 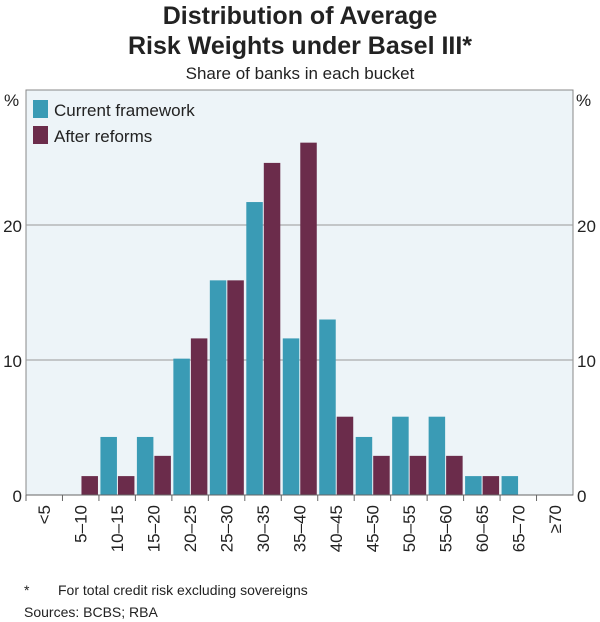 I want to click on x-tick-label: 10–15, so click(x=117, y=528).